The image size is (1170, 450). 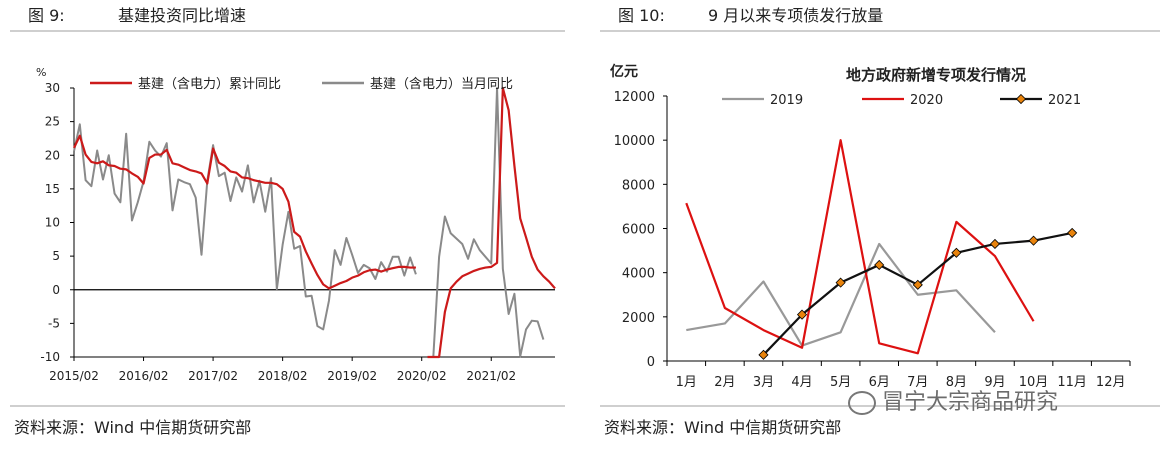 What do you see at coordinates (724, 382) in the screenshot?
I see `x-tick-label: 2月` at bounding box center [724, 382].